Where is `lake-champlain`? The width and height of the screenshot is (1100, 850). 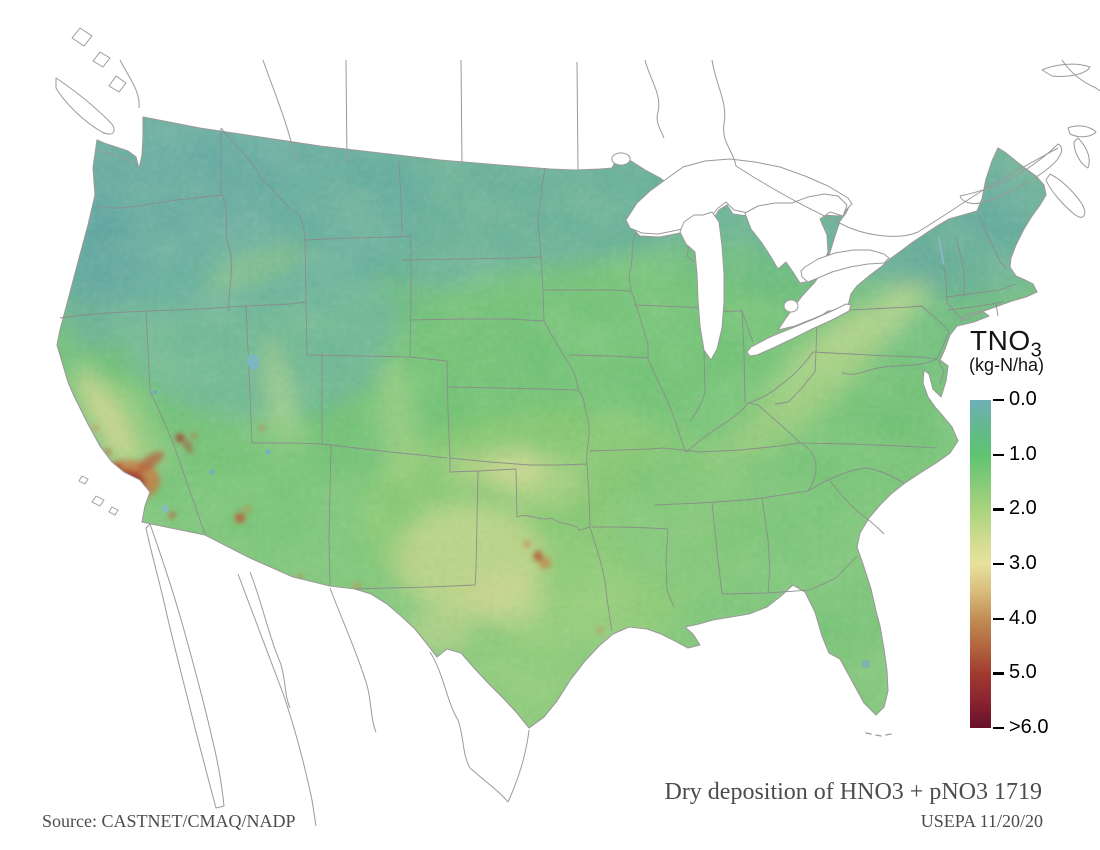
lake-champlain is located at coordinates (941, 251).